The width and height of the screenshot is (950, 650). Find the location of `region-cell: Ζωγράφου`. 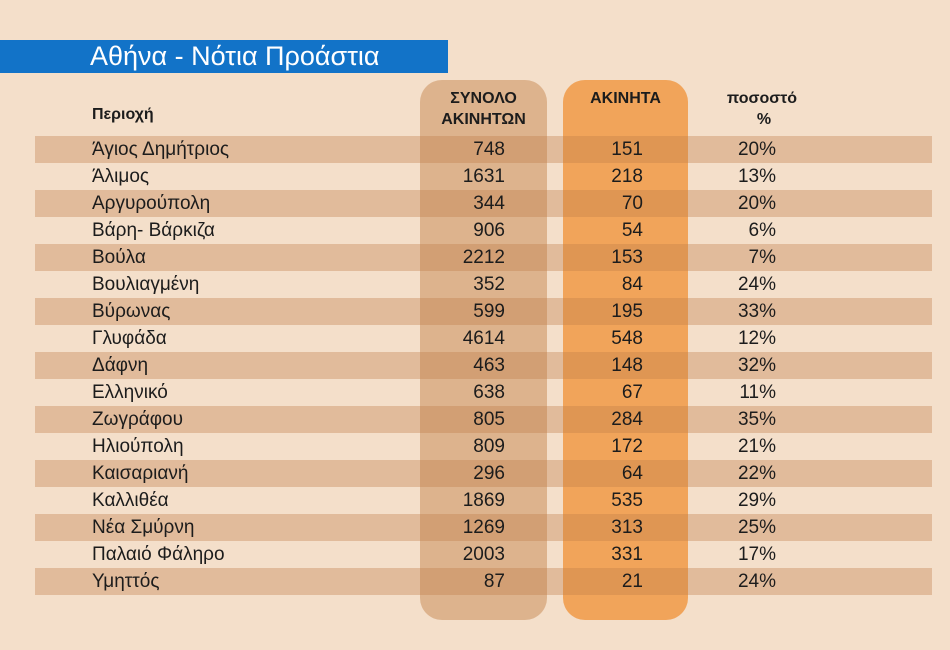

region-cell: Ζωγράφου is located at coordinates (138, 419).